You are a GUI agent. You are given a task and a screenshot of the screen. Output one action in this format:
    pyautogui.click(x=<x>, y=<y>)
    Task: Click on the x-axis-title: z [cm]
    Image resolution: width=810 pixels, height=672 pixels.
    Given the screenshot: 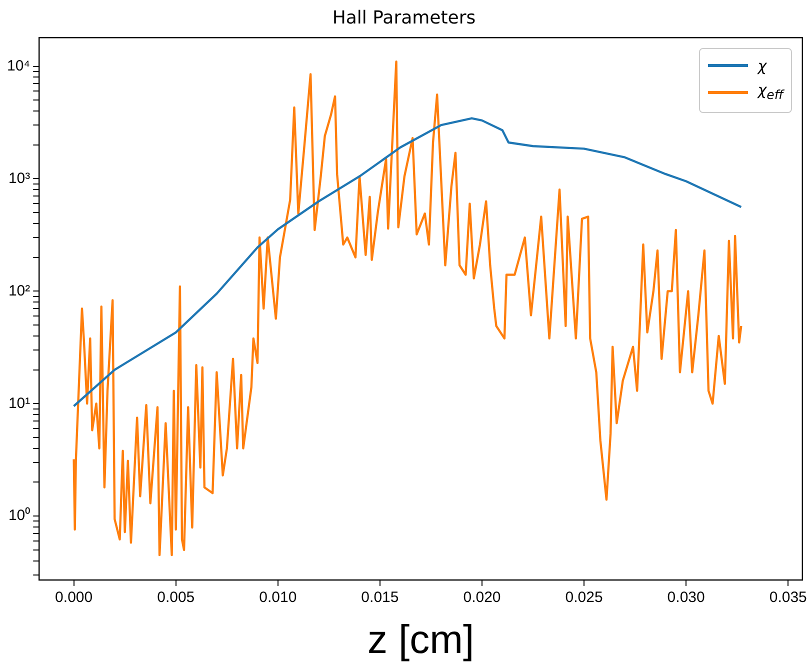 What is the action you would take?
    pyautogui.click(x=420, y=640)
    